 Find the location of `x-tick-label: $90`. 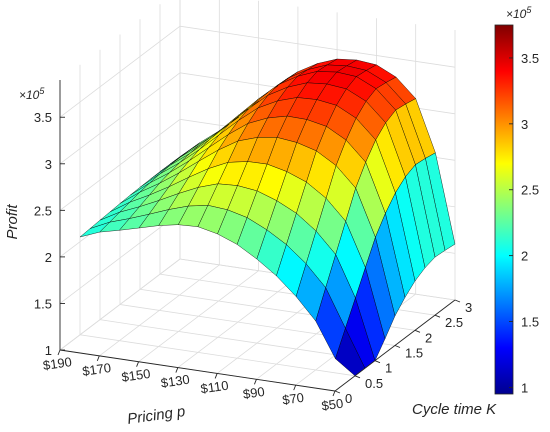

x-tick-label: $90 is located at coordinates (254, 393).